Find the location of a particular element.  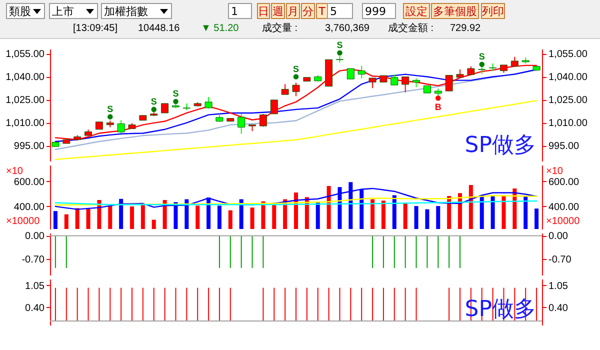

y-tick-label: -0.70 is located at coordinates (33, 260).